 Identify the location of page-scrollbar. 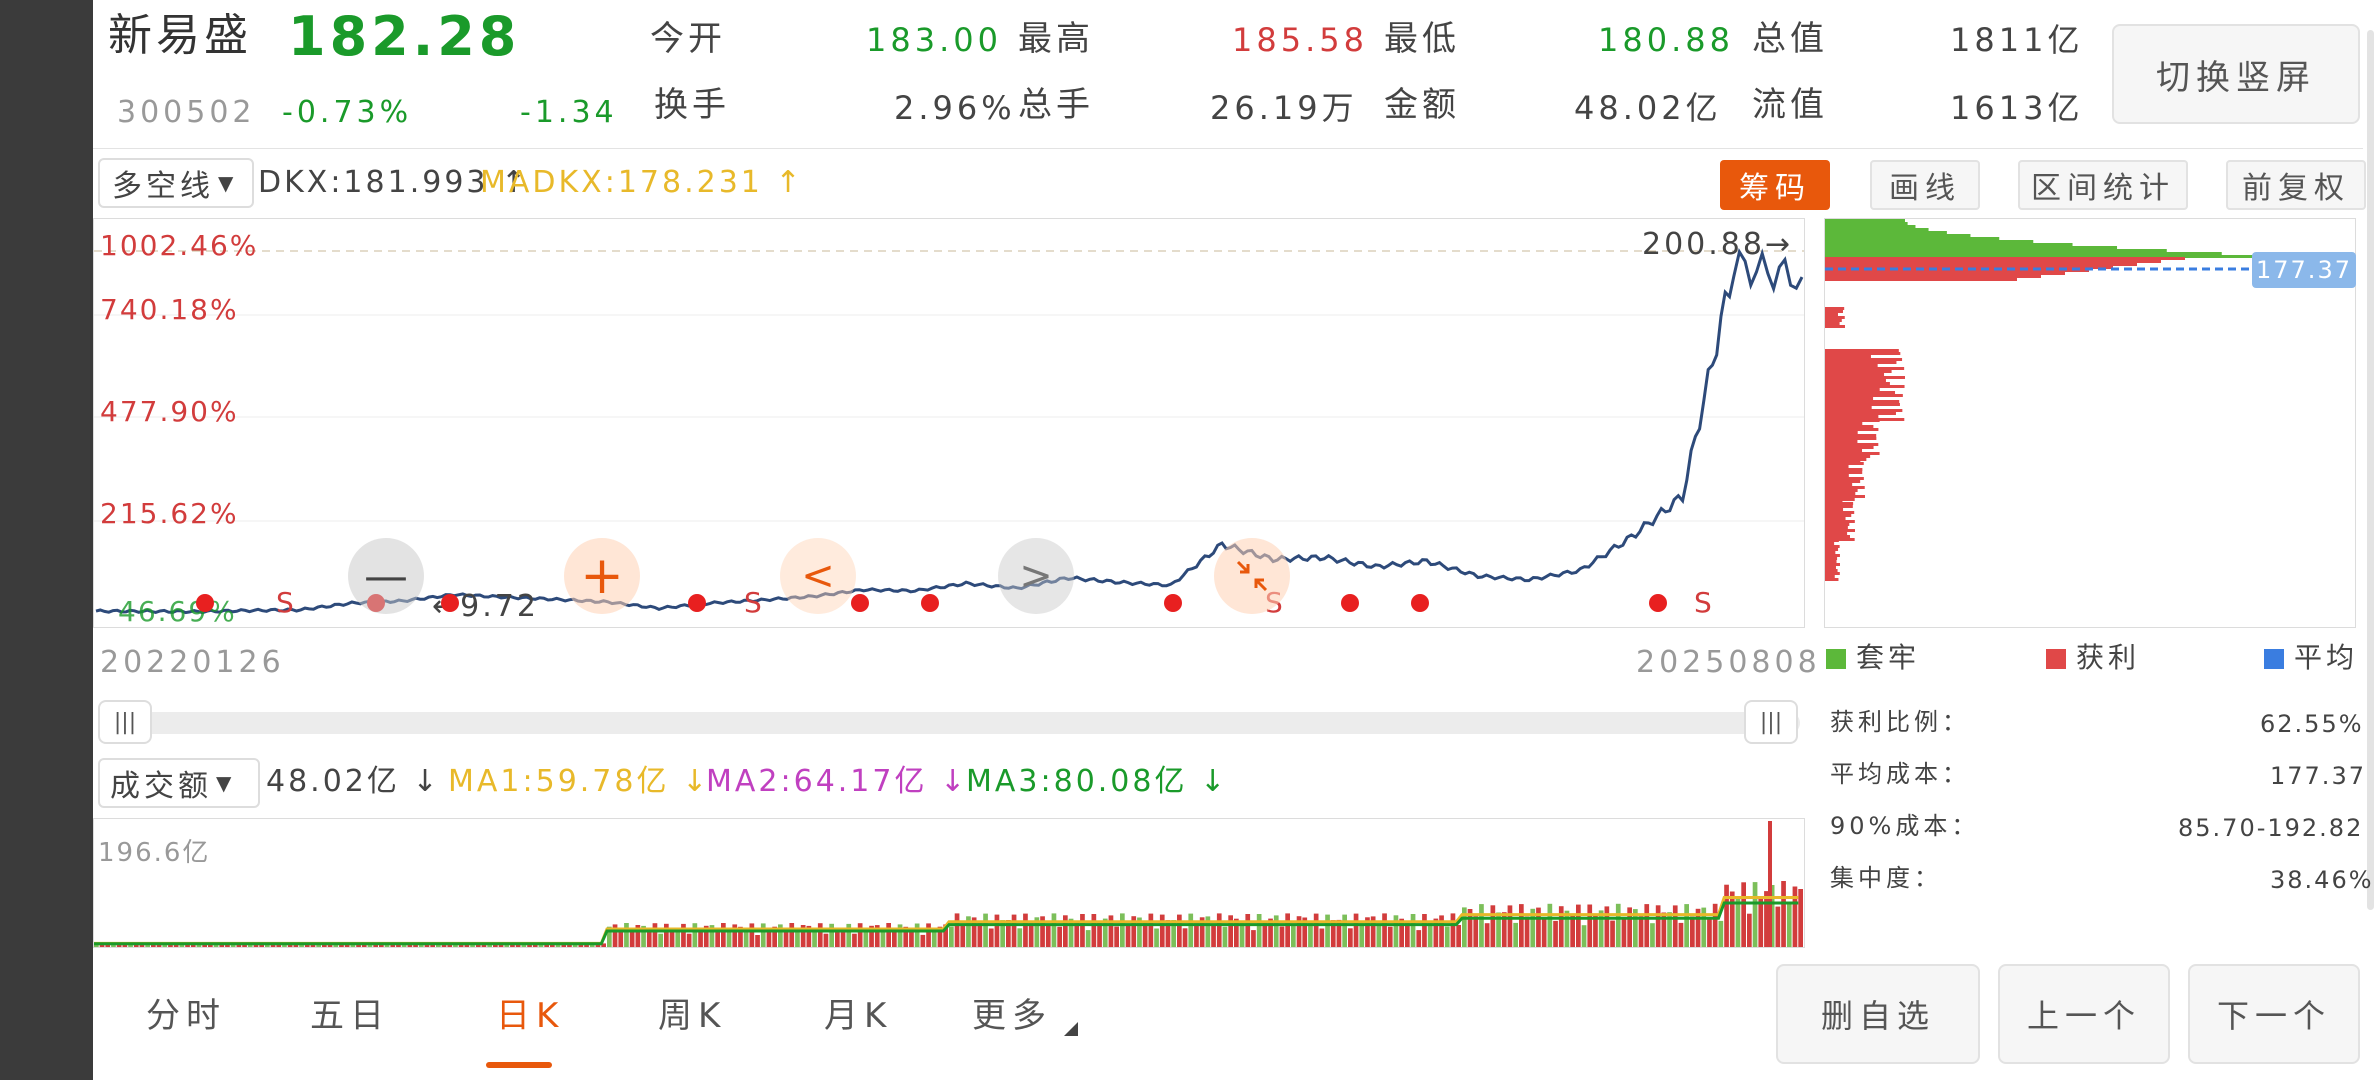
(2370, 470).